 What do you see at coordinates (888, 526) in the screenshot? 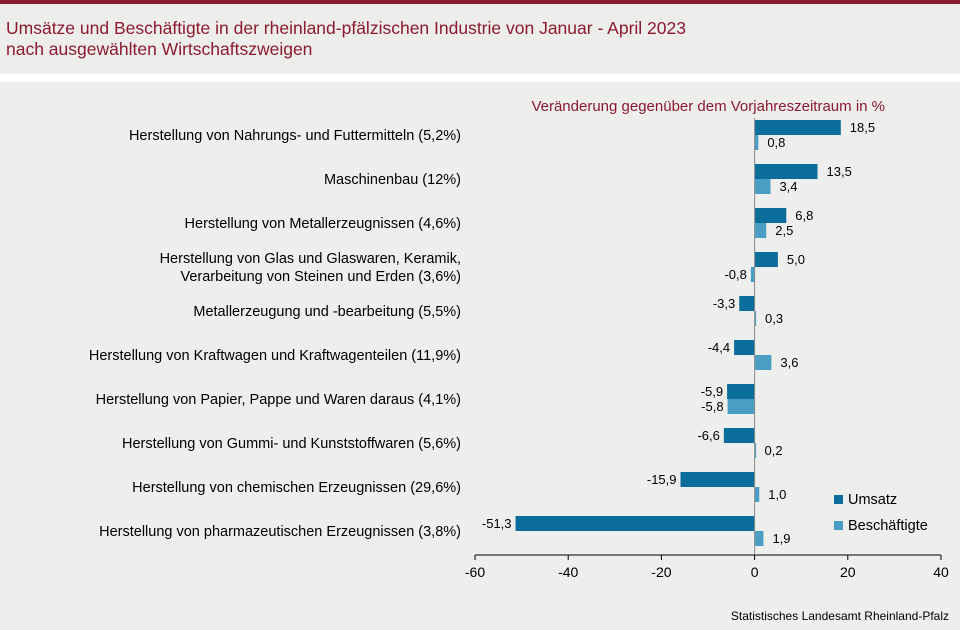
I see `legend-label-beschaeftigte: Beschäftigte` at bounding box center [888, 526].